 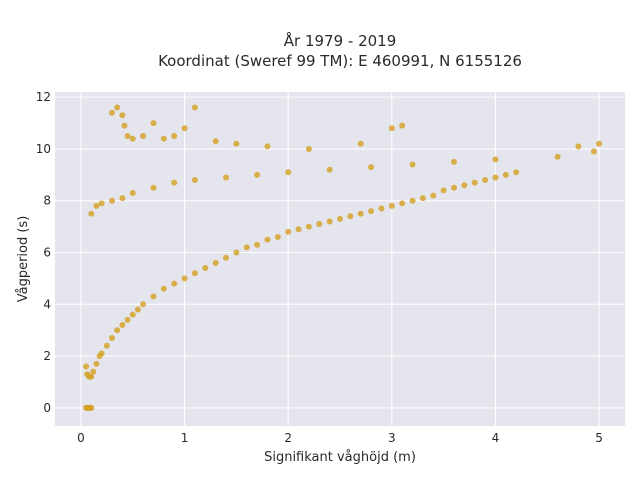 What do you see at coordinates (288, 438) in the screenshot?
I see `x-tick-label: 2` at bounding box center [288, 438].